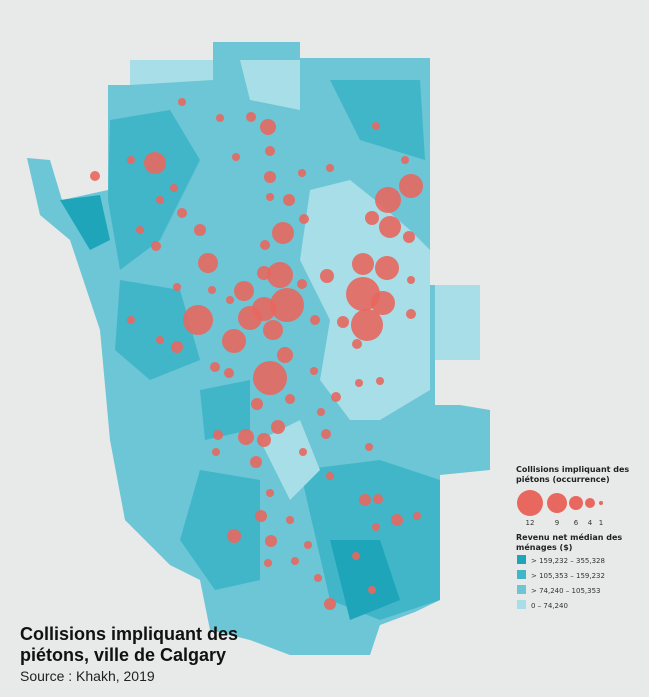 The width and height of the screenshot is (649, 697). I want to click on high-income-area, so click(365, 580).